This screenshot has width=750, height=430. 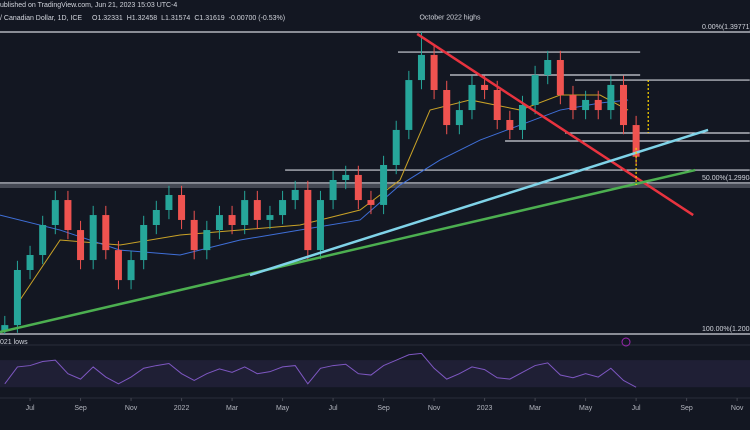 What do you see at coordinates (182, 408) in the screenshot?
I see `x-tick-label: 2022` at bounding box center [182, 408].